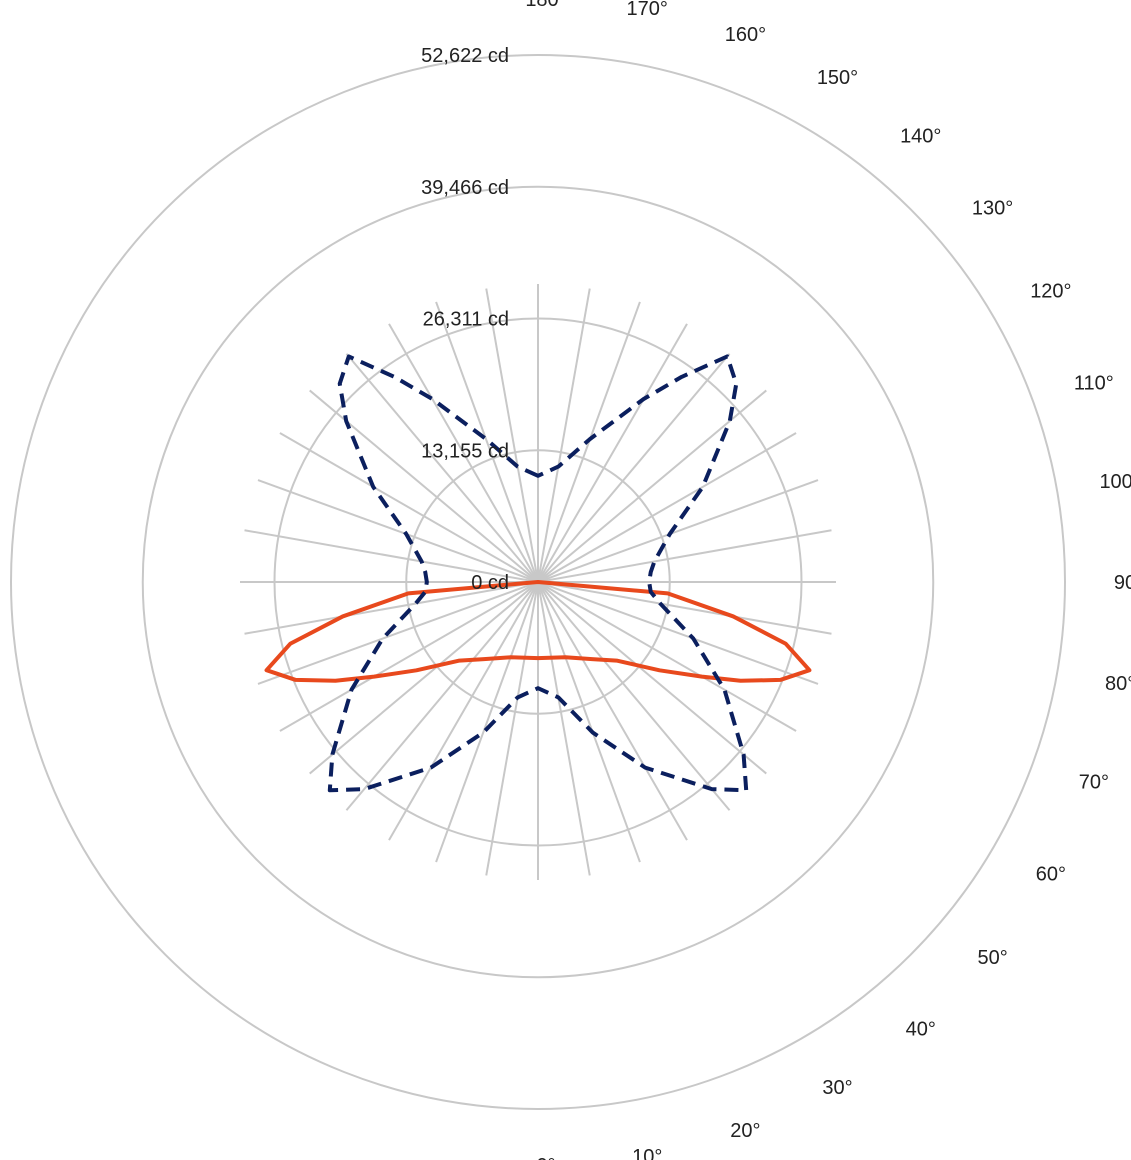 The height and width of the screenshot is (1160, 1131). I want to click on angle-tick-label-11: 110°, so click(1094, 384).